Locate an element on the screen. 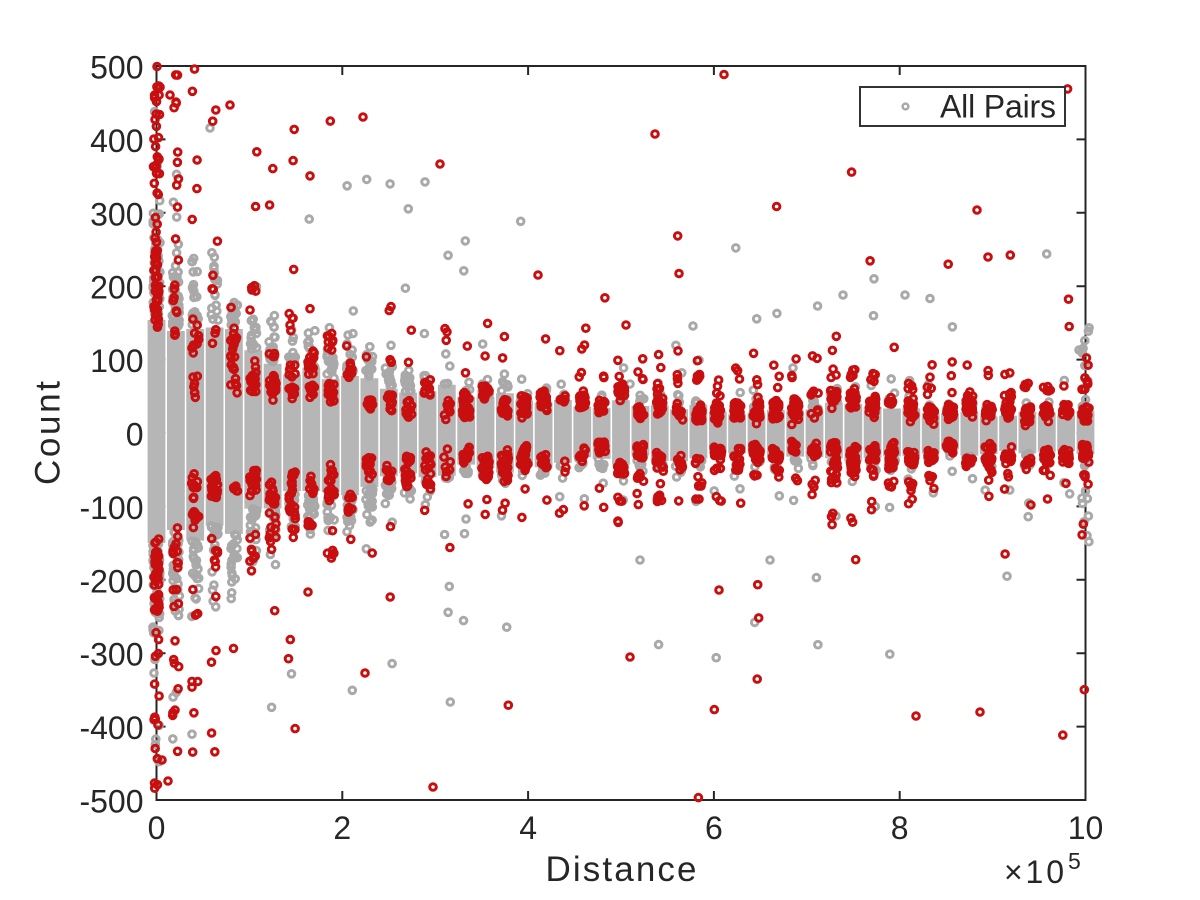 The width and height of the screenshot is (1200, 900). svg-text: 2 is located at coordinates (342, 828).